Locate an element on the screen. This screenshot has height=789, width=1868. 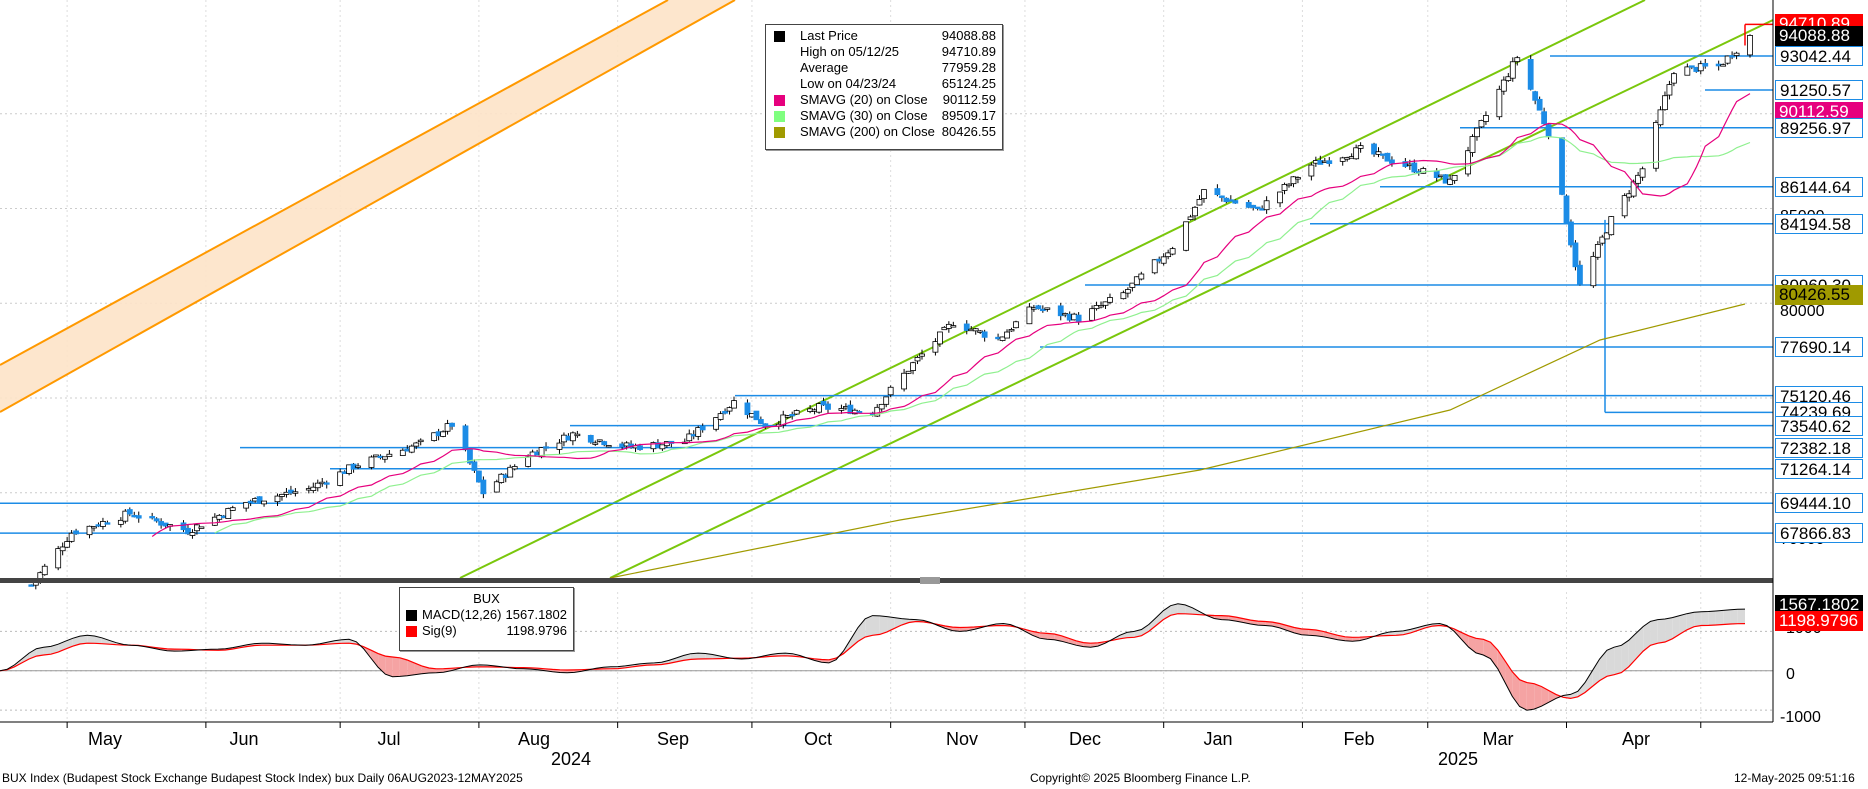
macd-value-label: 1567.1802 is located at coordinates (1819, 605).